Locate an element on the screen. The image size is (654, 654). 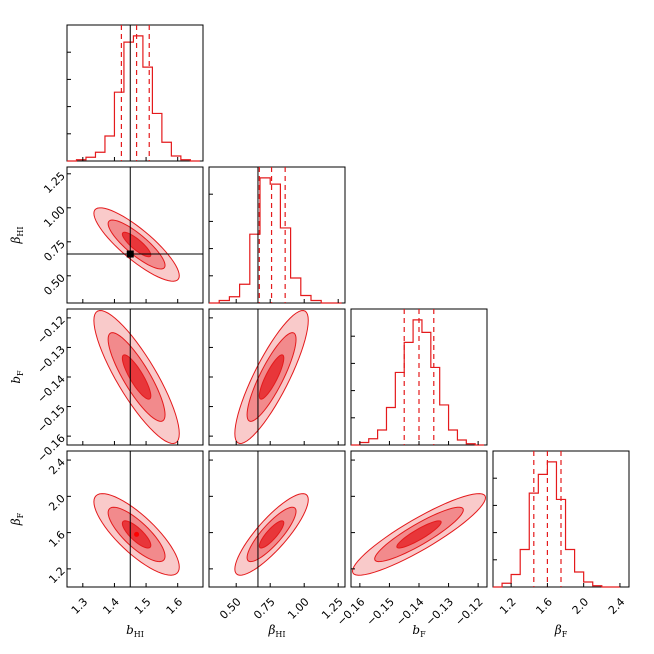
y-tick-label: −0.15 is located at coordinates (51, 418).